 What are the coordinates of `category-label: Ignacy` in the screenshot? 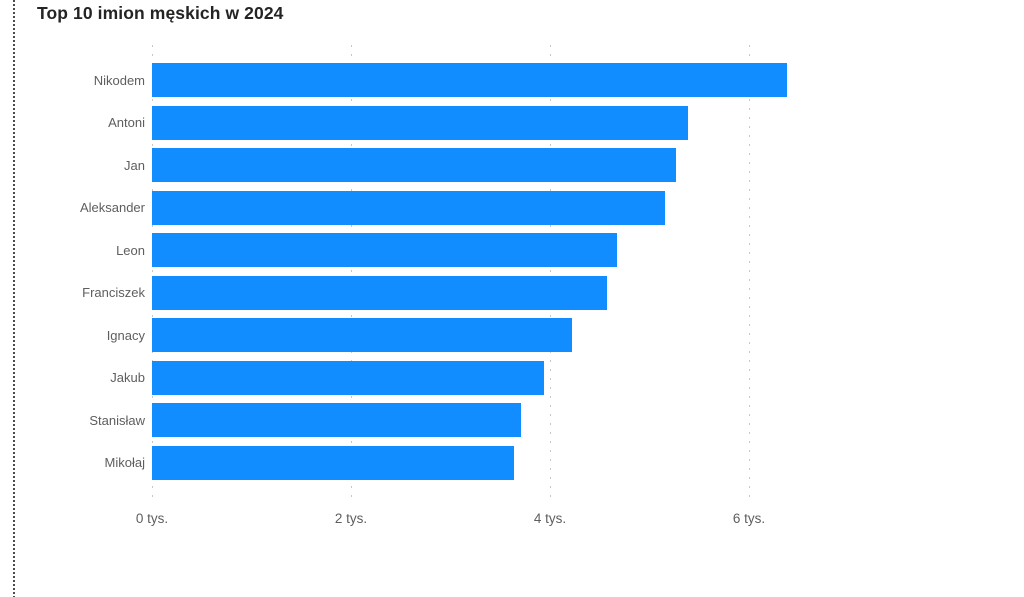 It's located at (125, 335).